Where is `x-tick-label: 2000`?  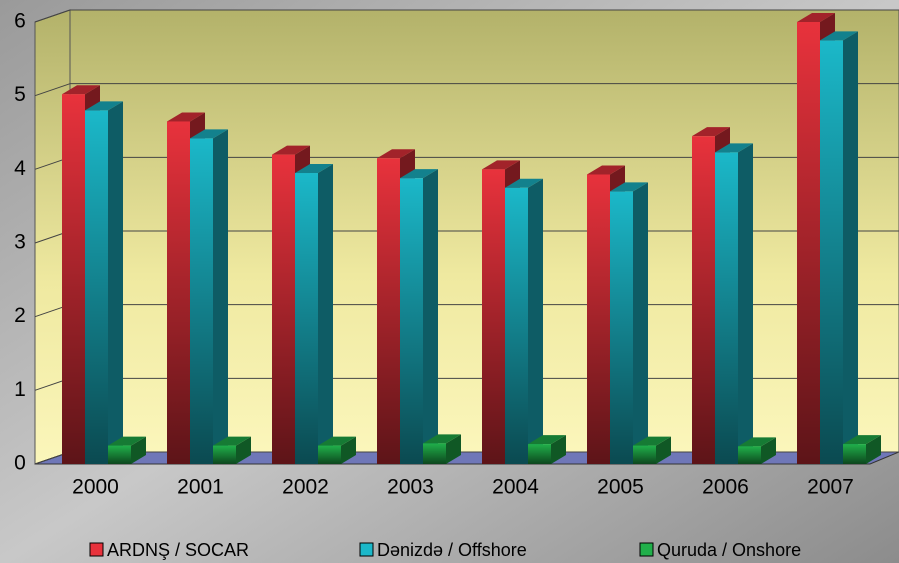
x-tick-label: 2000 is located at coordinates (95, 487).